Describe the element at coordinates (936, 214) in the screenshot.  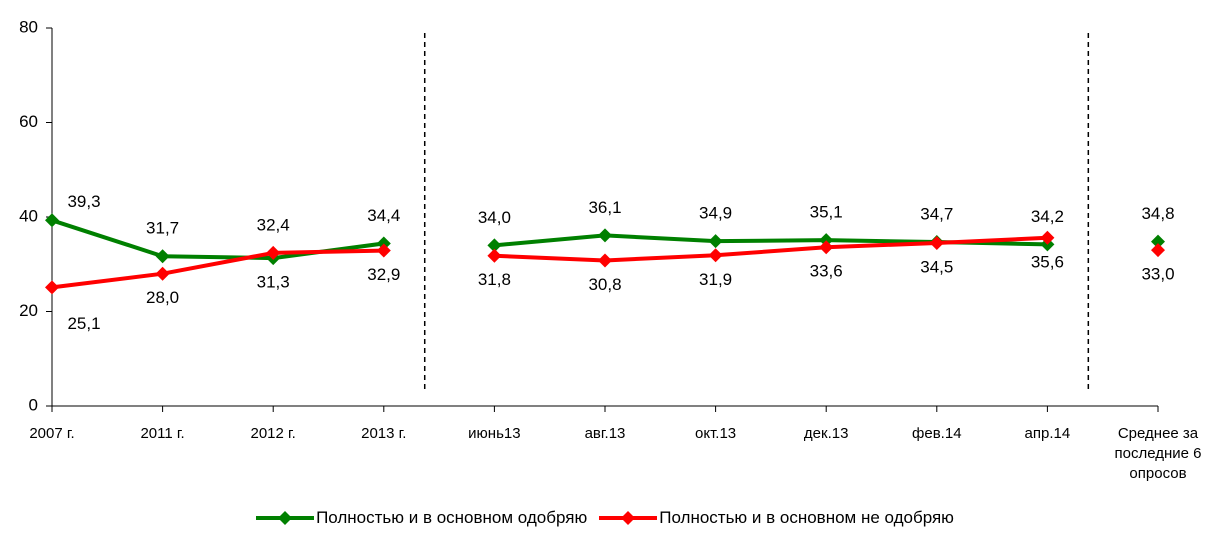
I see `data-label: 34,7` at that location.